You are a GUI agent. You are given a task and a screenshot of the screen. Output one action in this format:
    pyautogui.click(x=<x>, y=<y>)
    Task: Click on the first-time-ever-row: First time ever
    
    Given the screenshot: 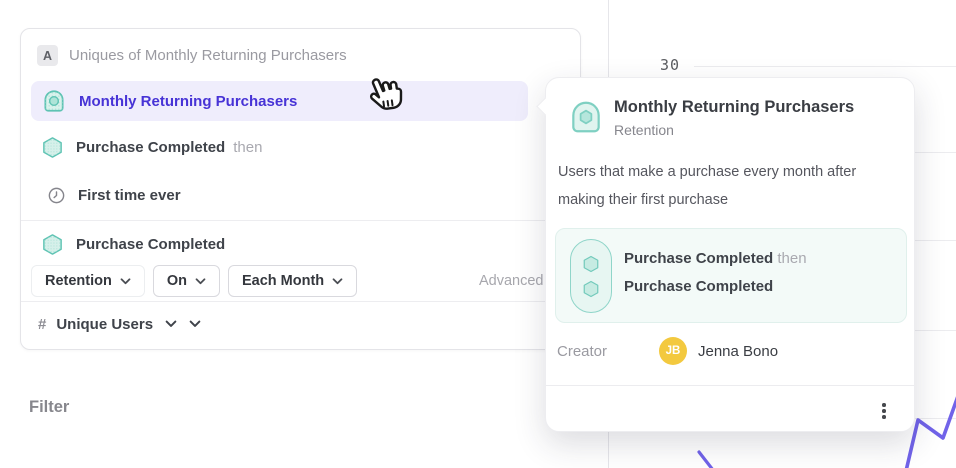 What is the action you would take?
    pyautogui.click(x=114, y=195)
    